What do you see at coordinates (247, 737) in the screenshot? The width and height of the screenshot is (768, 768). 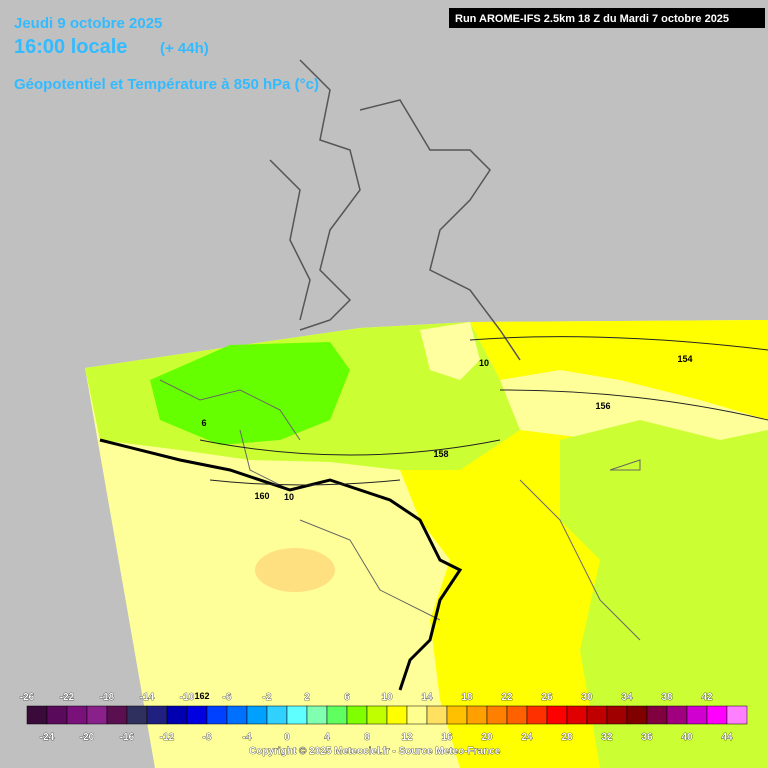 I see `scale-label: -4` at bounding box center [247, 737].